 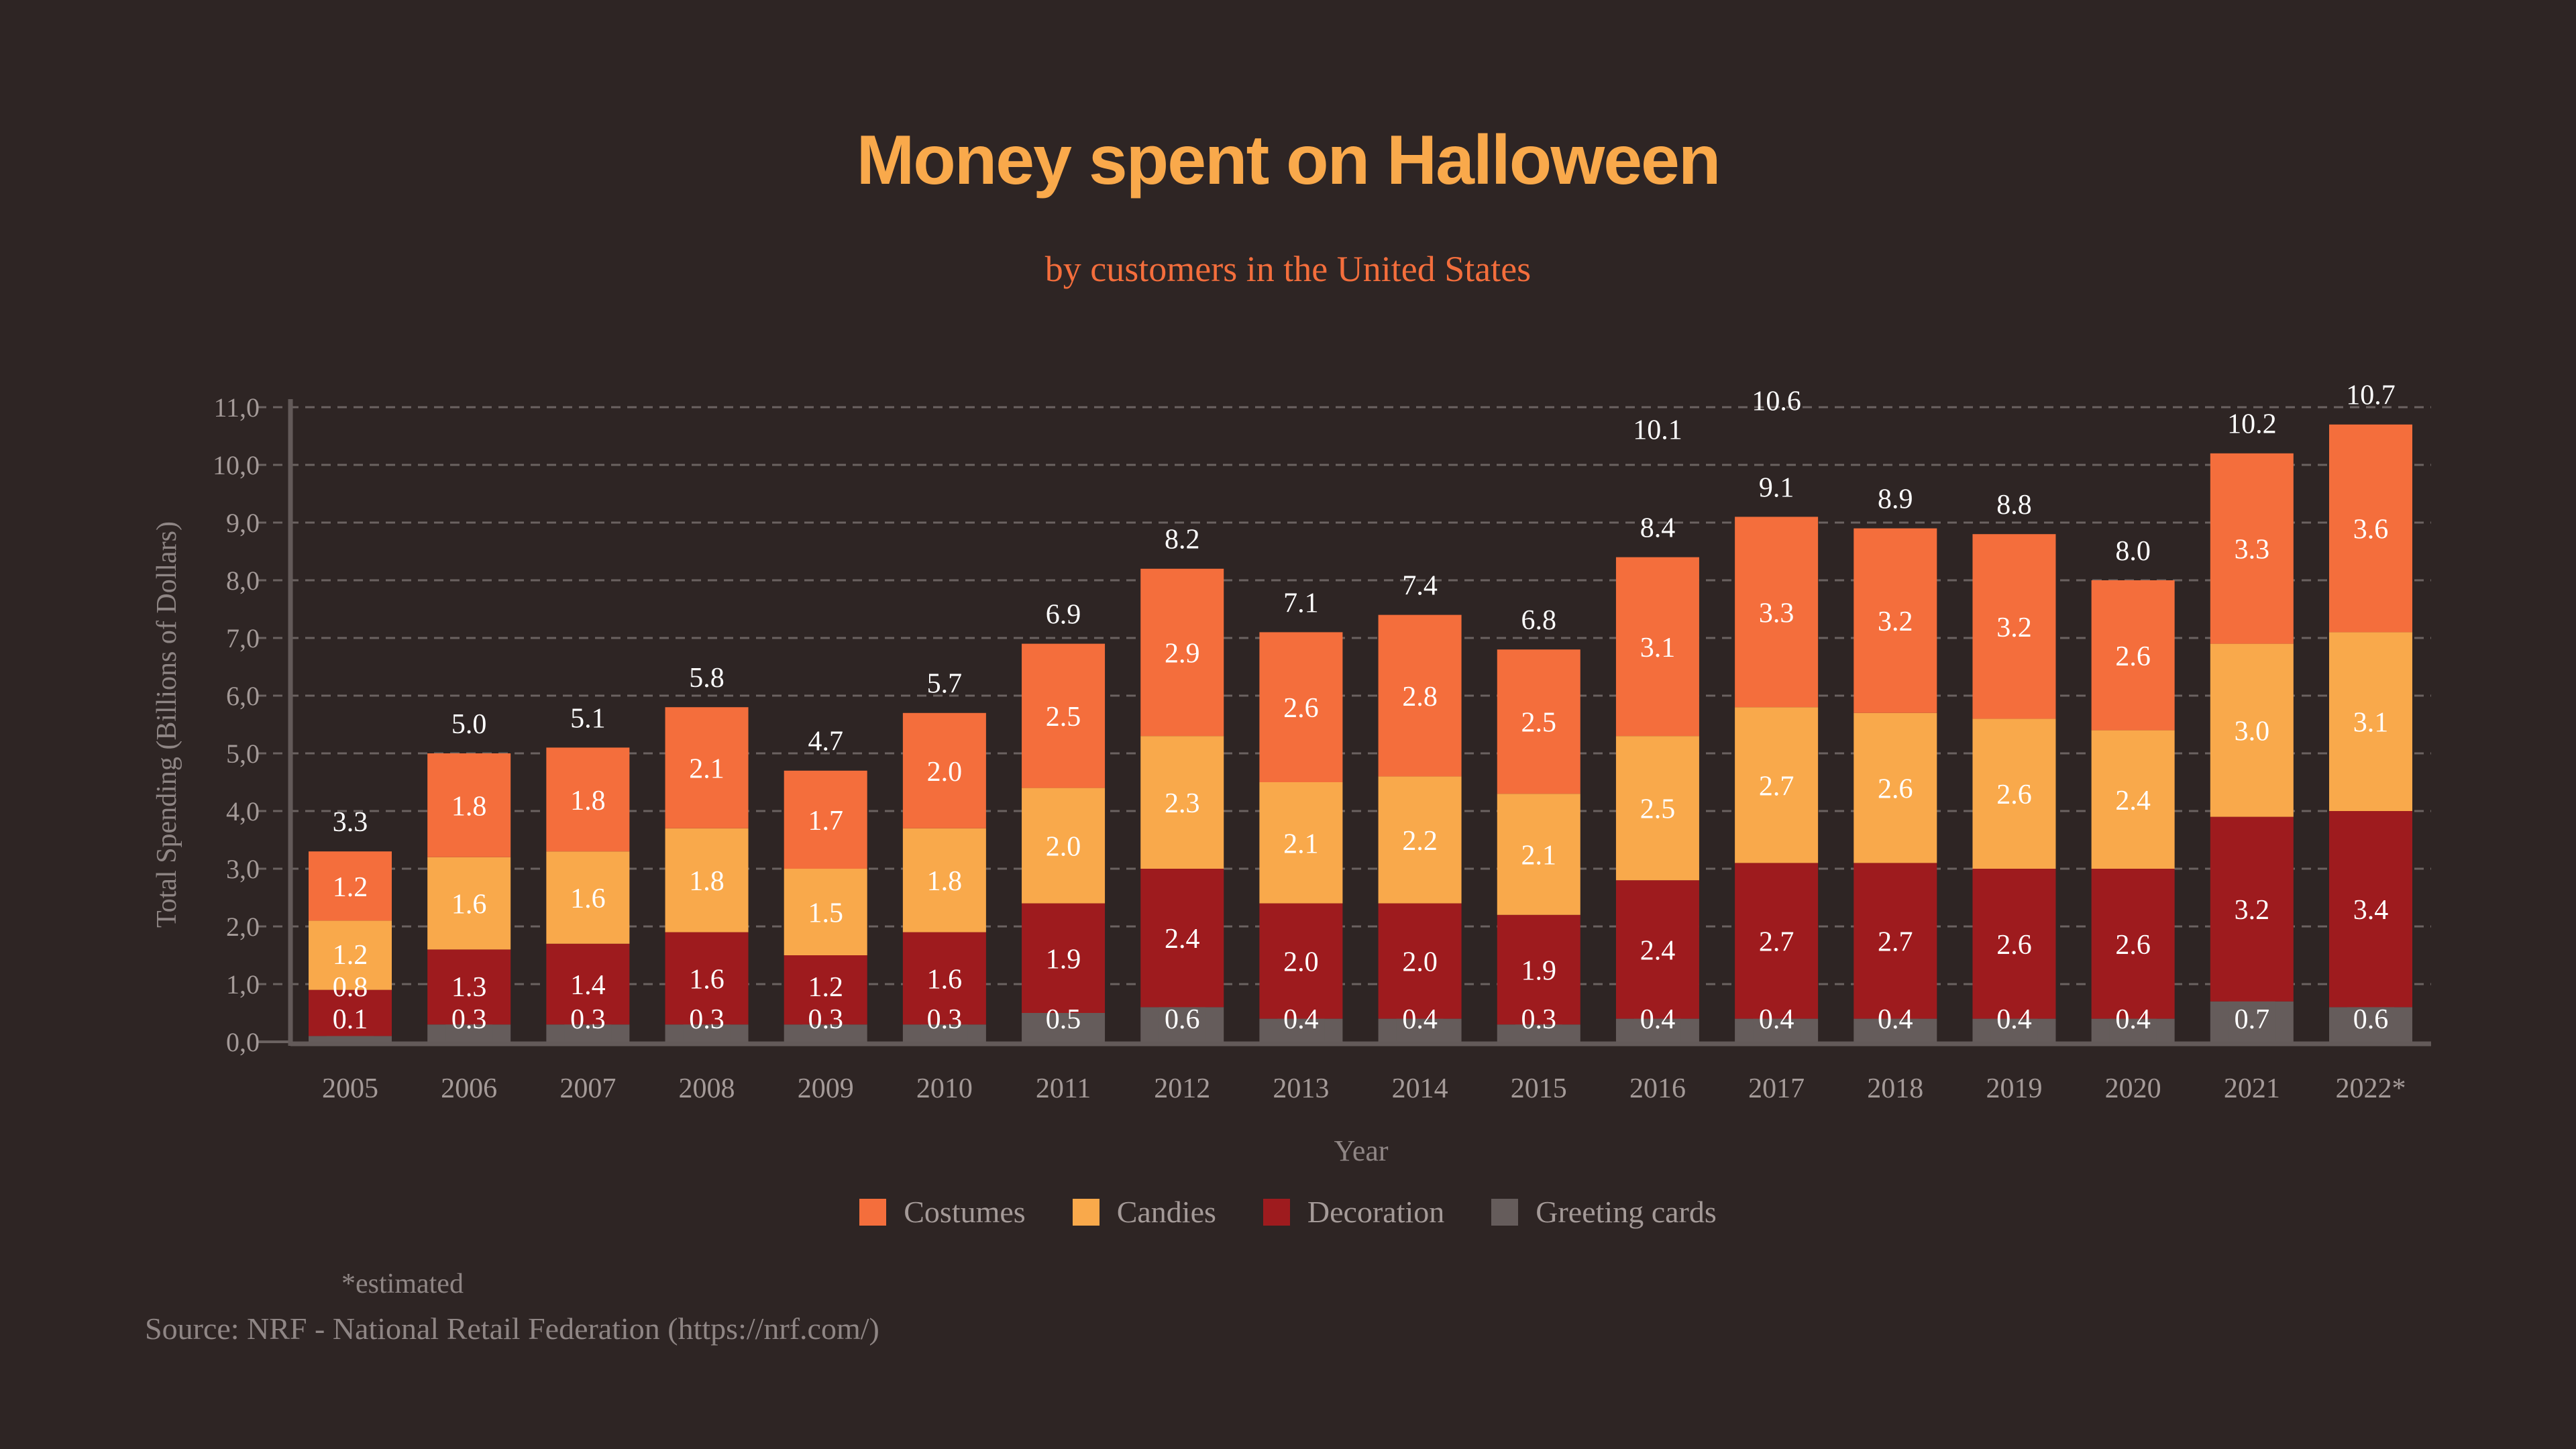 What do you see at coordinates (1301, 843) in the screenshot?
I see `data-label: 2.1` at bounding box center [1301, 843].